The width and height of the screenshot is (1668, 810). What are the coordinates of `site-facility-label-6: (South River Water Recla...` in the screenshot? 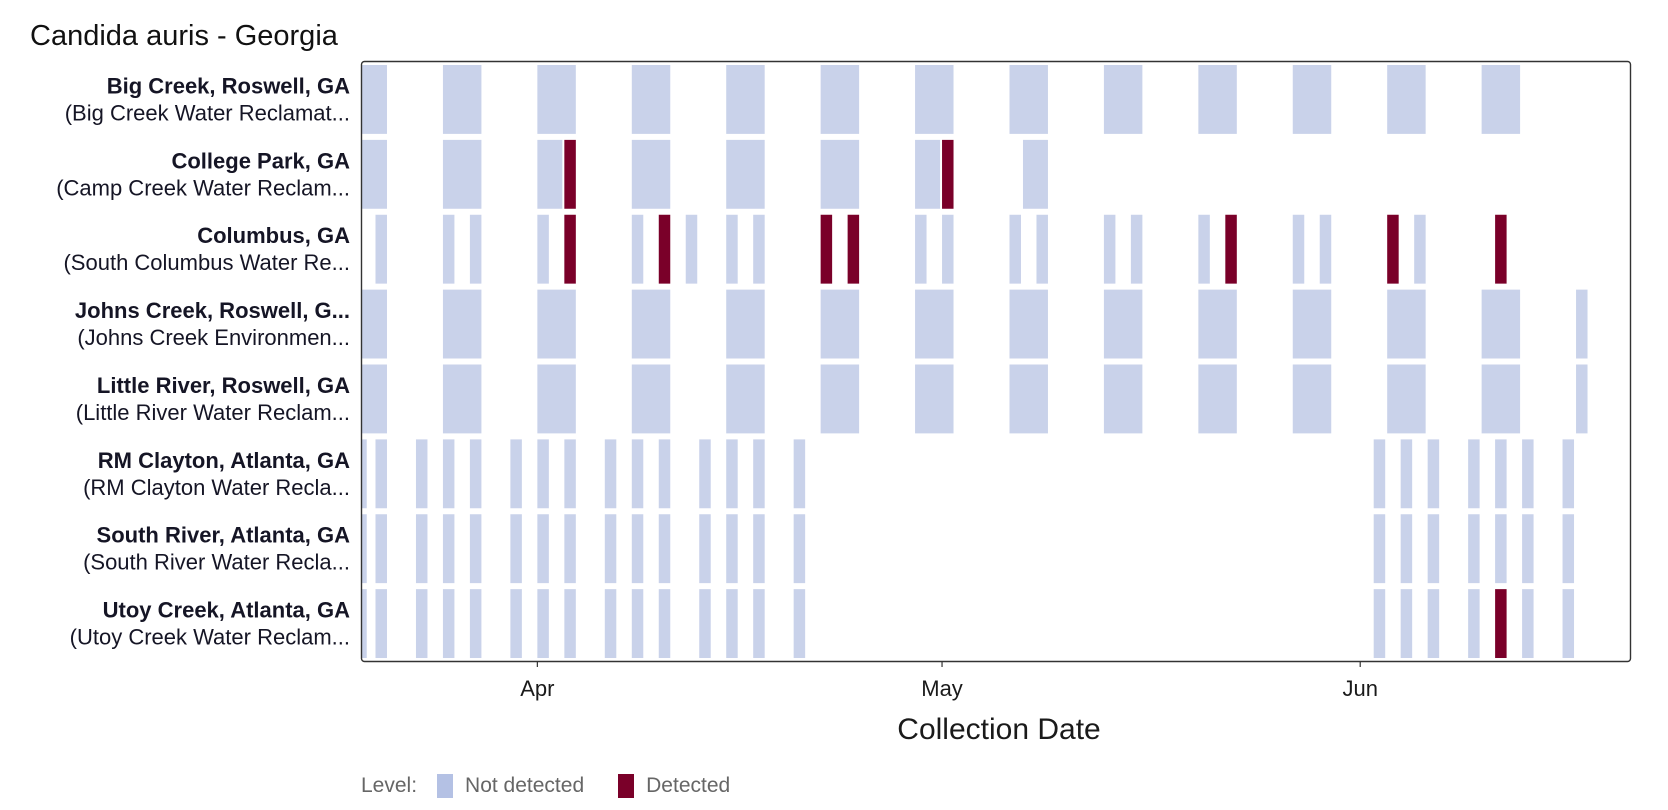 It's located at (216, 562).